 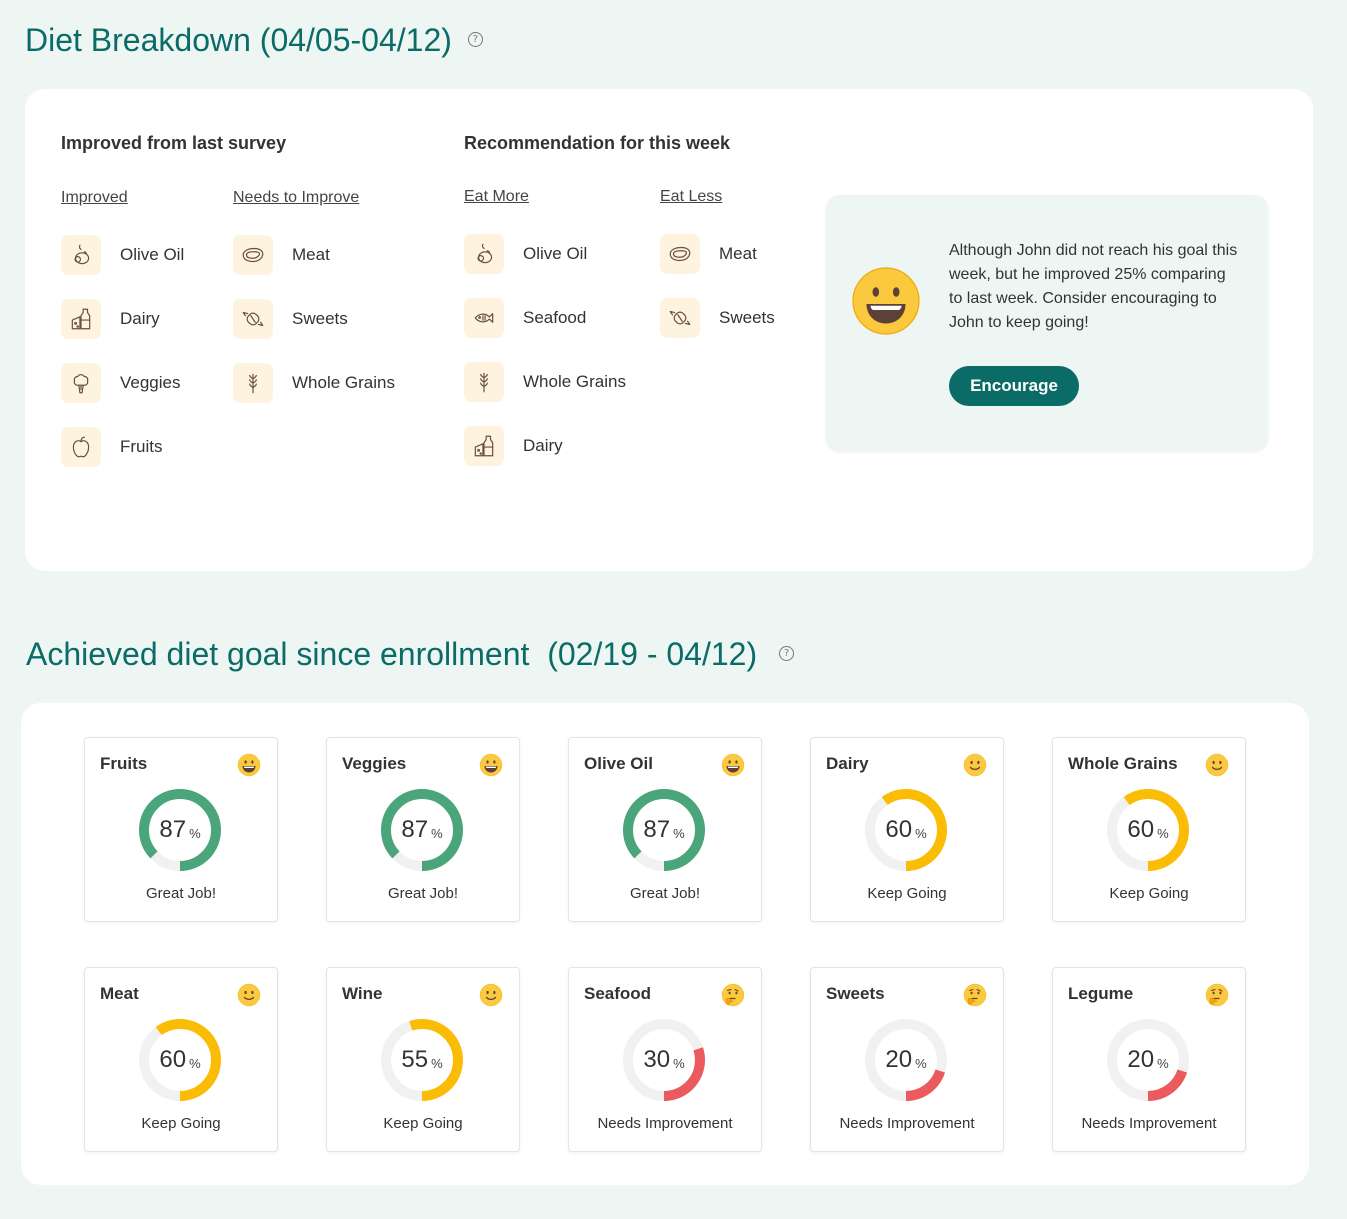 I want to click on goal-value: 20%, so click(x=906, y=1060).